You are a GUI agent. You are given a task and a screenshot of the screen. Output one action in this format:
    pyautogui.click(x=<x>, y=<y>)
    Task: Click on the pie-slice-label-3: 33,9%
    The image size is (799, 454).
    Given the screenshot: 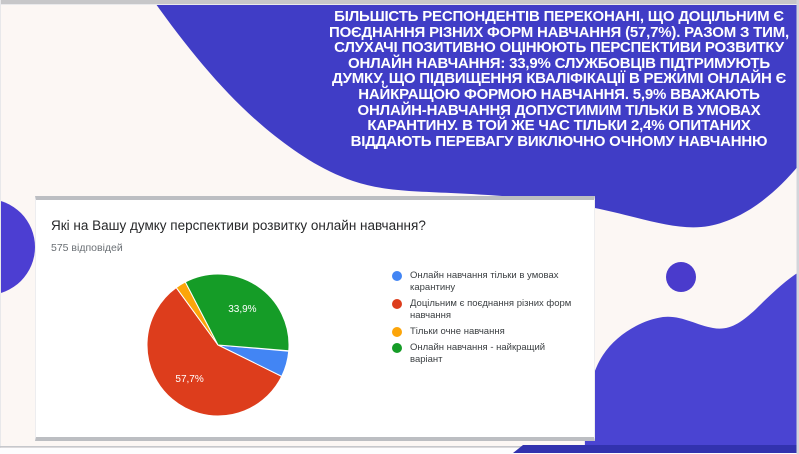 What is the action you would take?
    pyautogui.click(x=242, y=309)
    